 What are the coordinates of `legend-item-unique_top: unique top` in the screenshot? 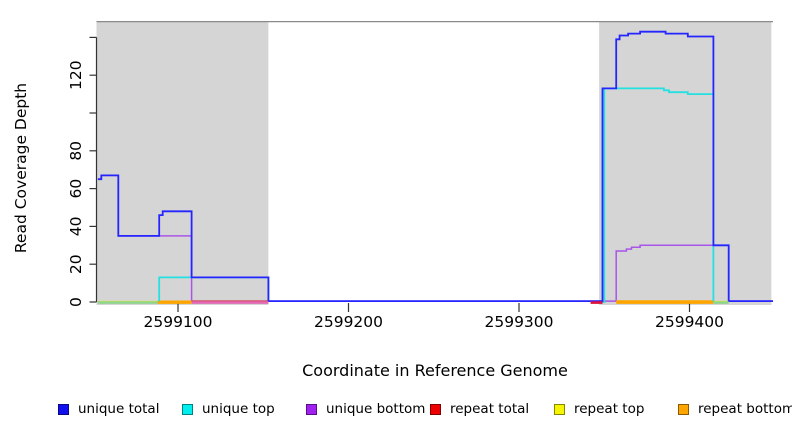 It's located at (228, 409).